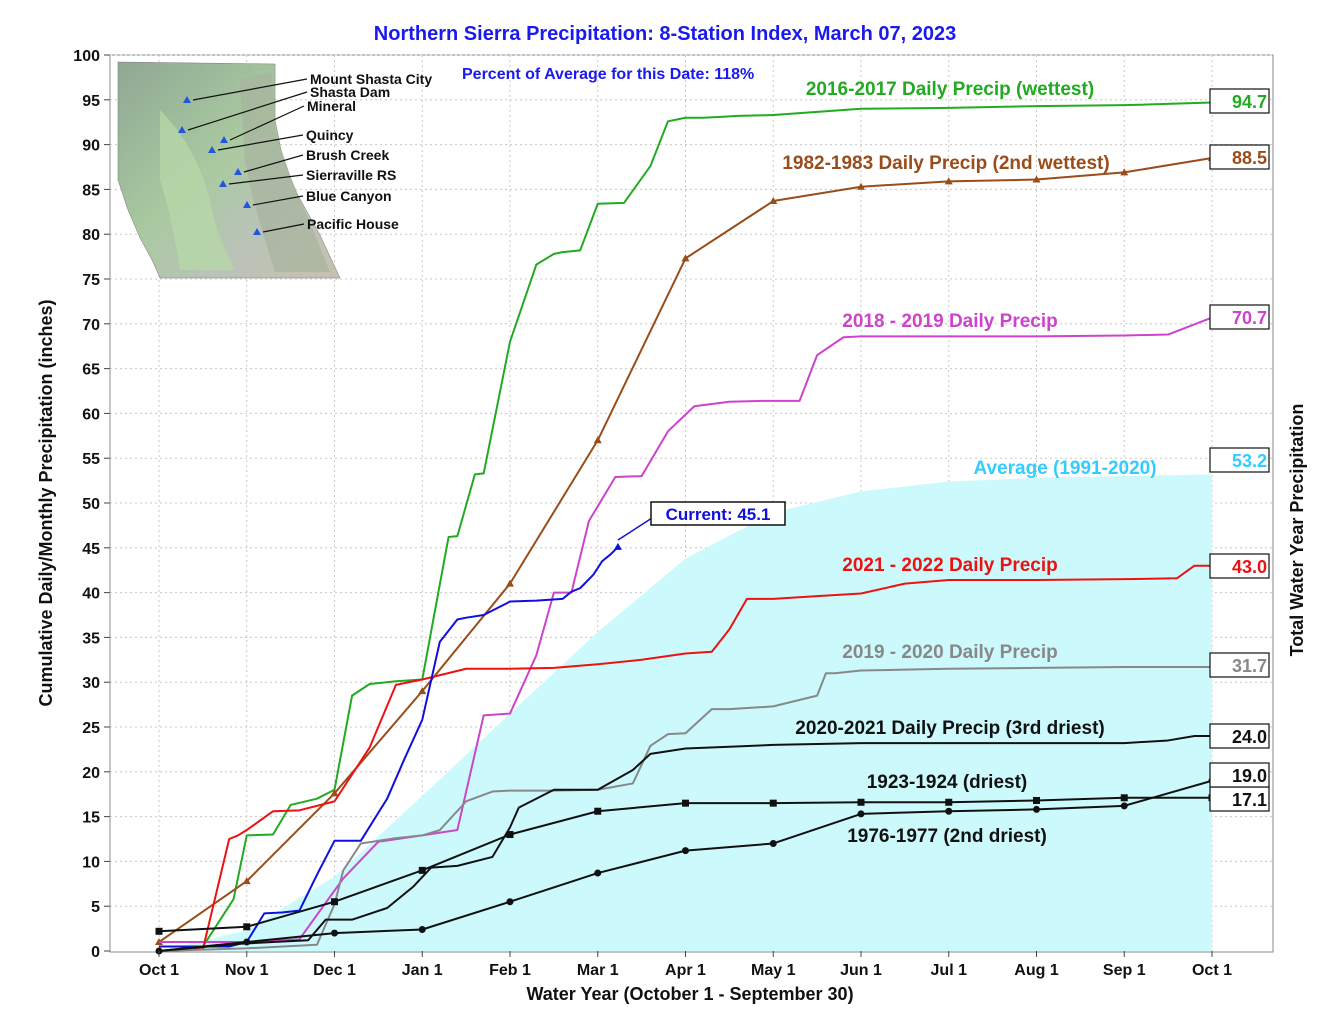 This screenshot has height=1028, width=1331. Describe the element at coordinates (1249, 158) in the screenshot. I see `total-value-2: 88.5` at that location.